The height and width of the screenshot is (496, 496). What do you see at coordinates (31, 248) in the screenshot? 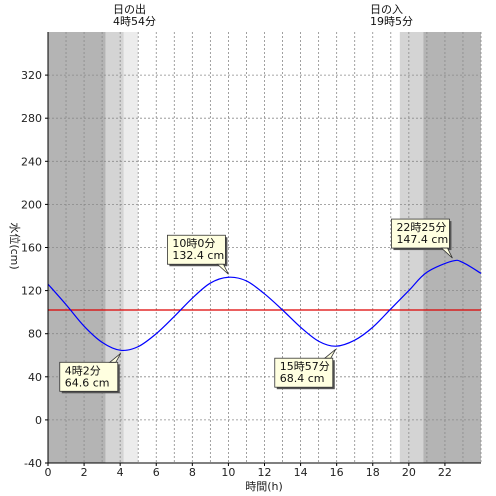
I see `y-tick-label: 160` at bounding box center [31, 248].